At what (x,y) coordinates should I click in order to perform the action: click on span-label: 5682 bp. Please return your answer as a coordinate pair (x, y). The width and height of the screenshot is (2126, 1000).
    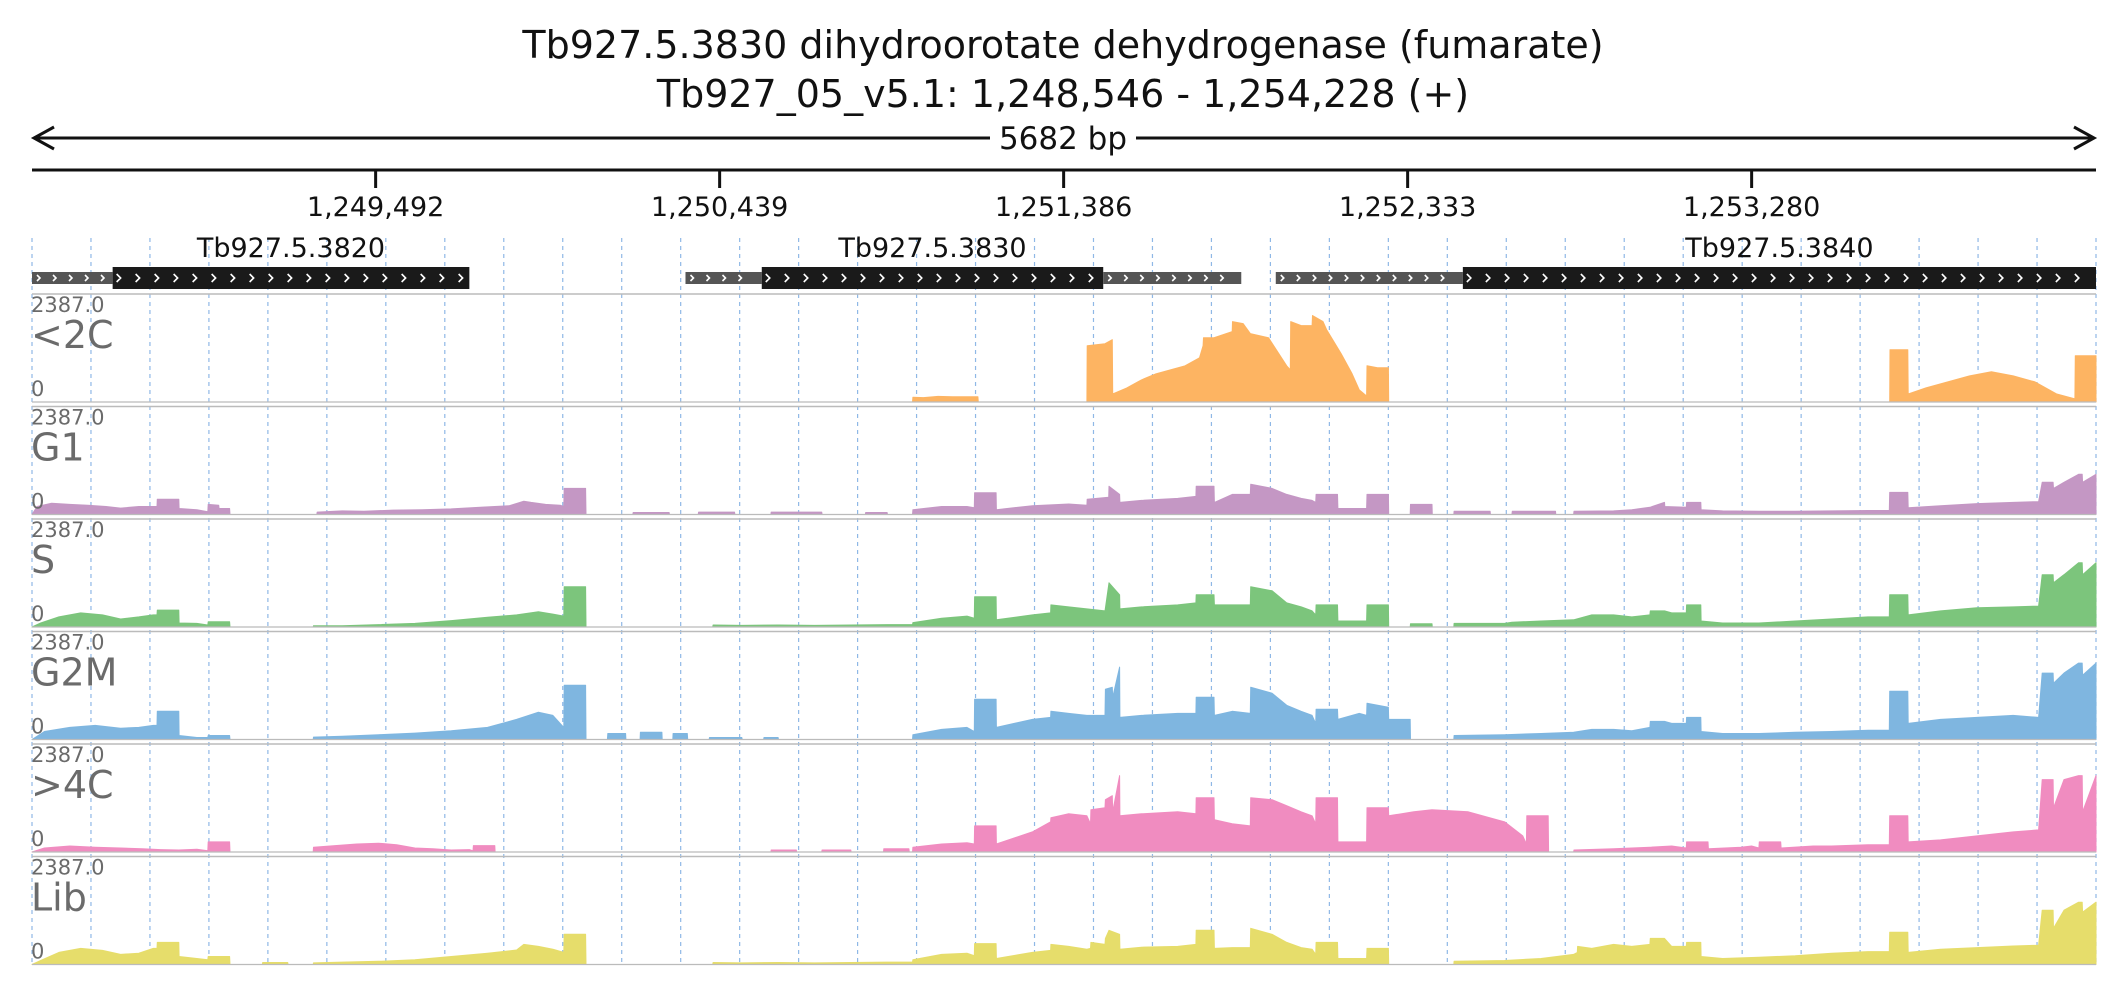
    Looking at the image, I should click on (1063, 139).